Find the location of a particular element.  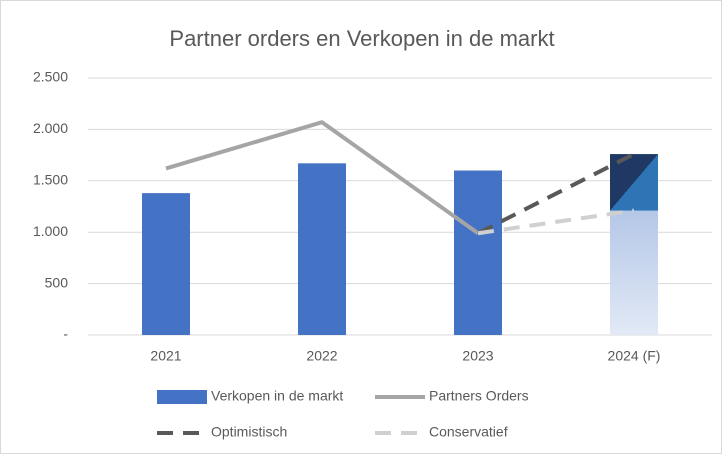

x-tick-label: 2021 is located at coordinates (165, 356).